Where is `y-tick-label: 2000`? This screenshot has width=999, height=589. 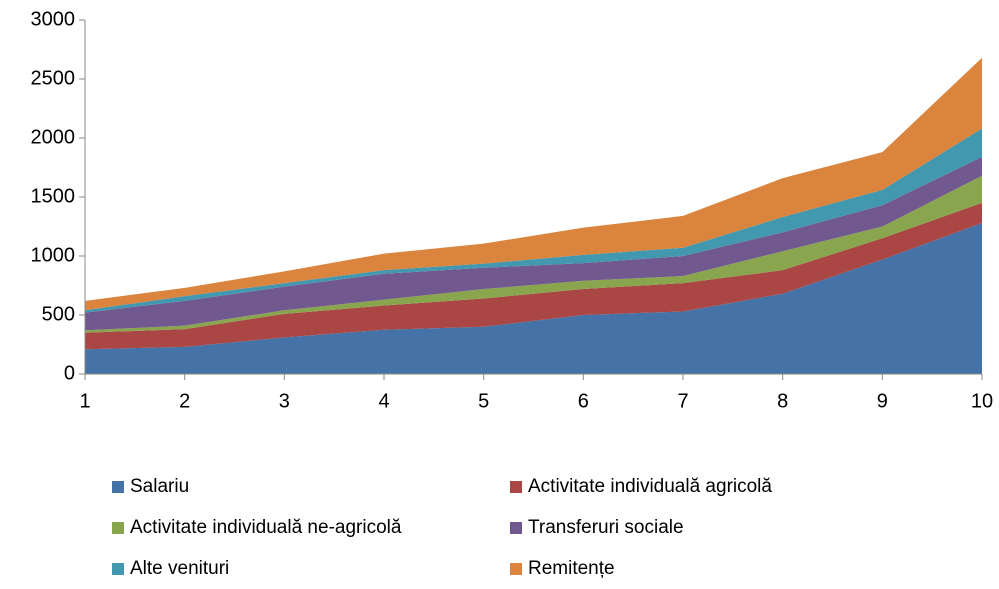
y-tick-label: 2000 is located at coordinates (53, 137).